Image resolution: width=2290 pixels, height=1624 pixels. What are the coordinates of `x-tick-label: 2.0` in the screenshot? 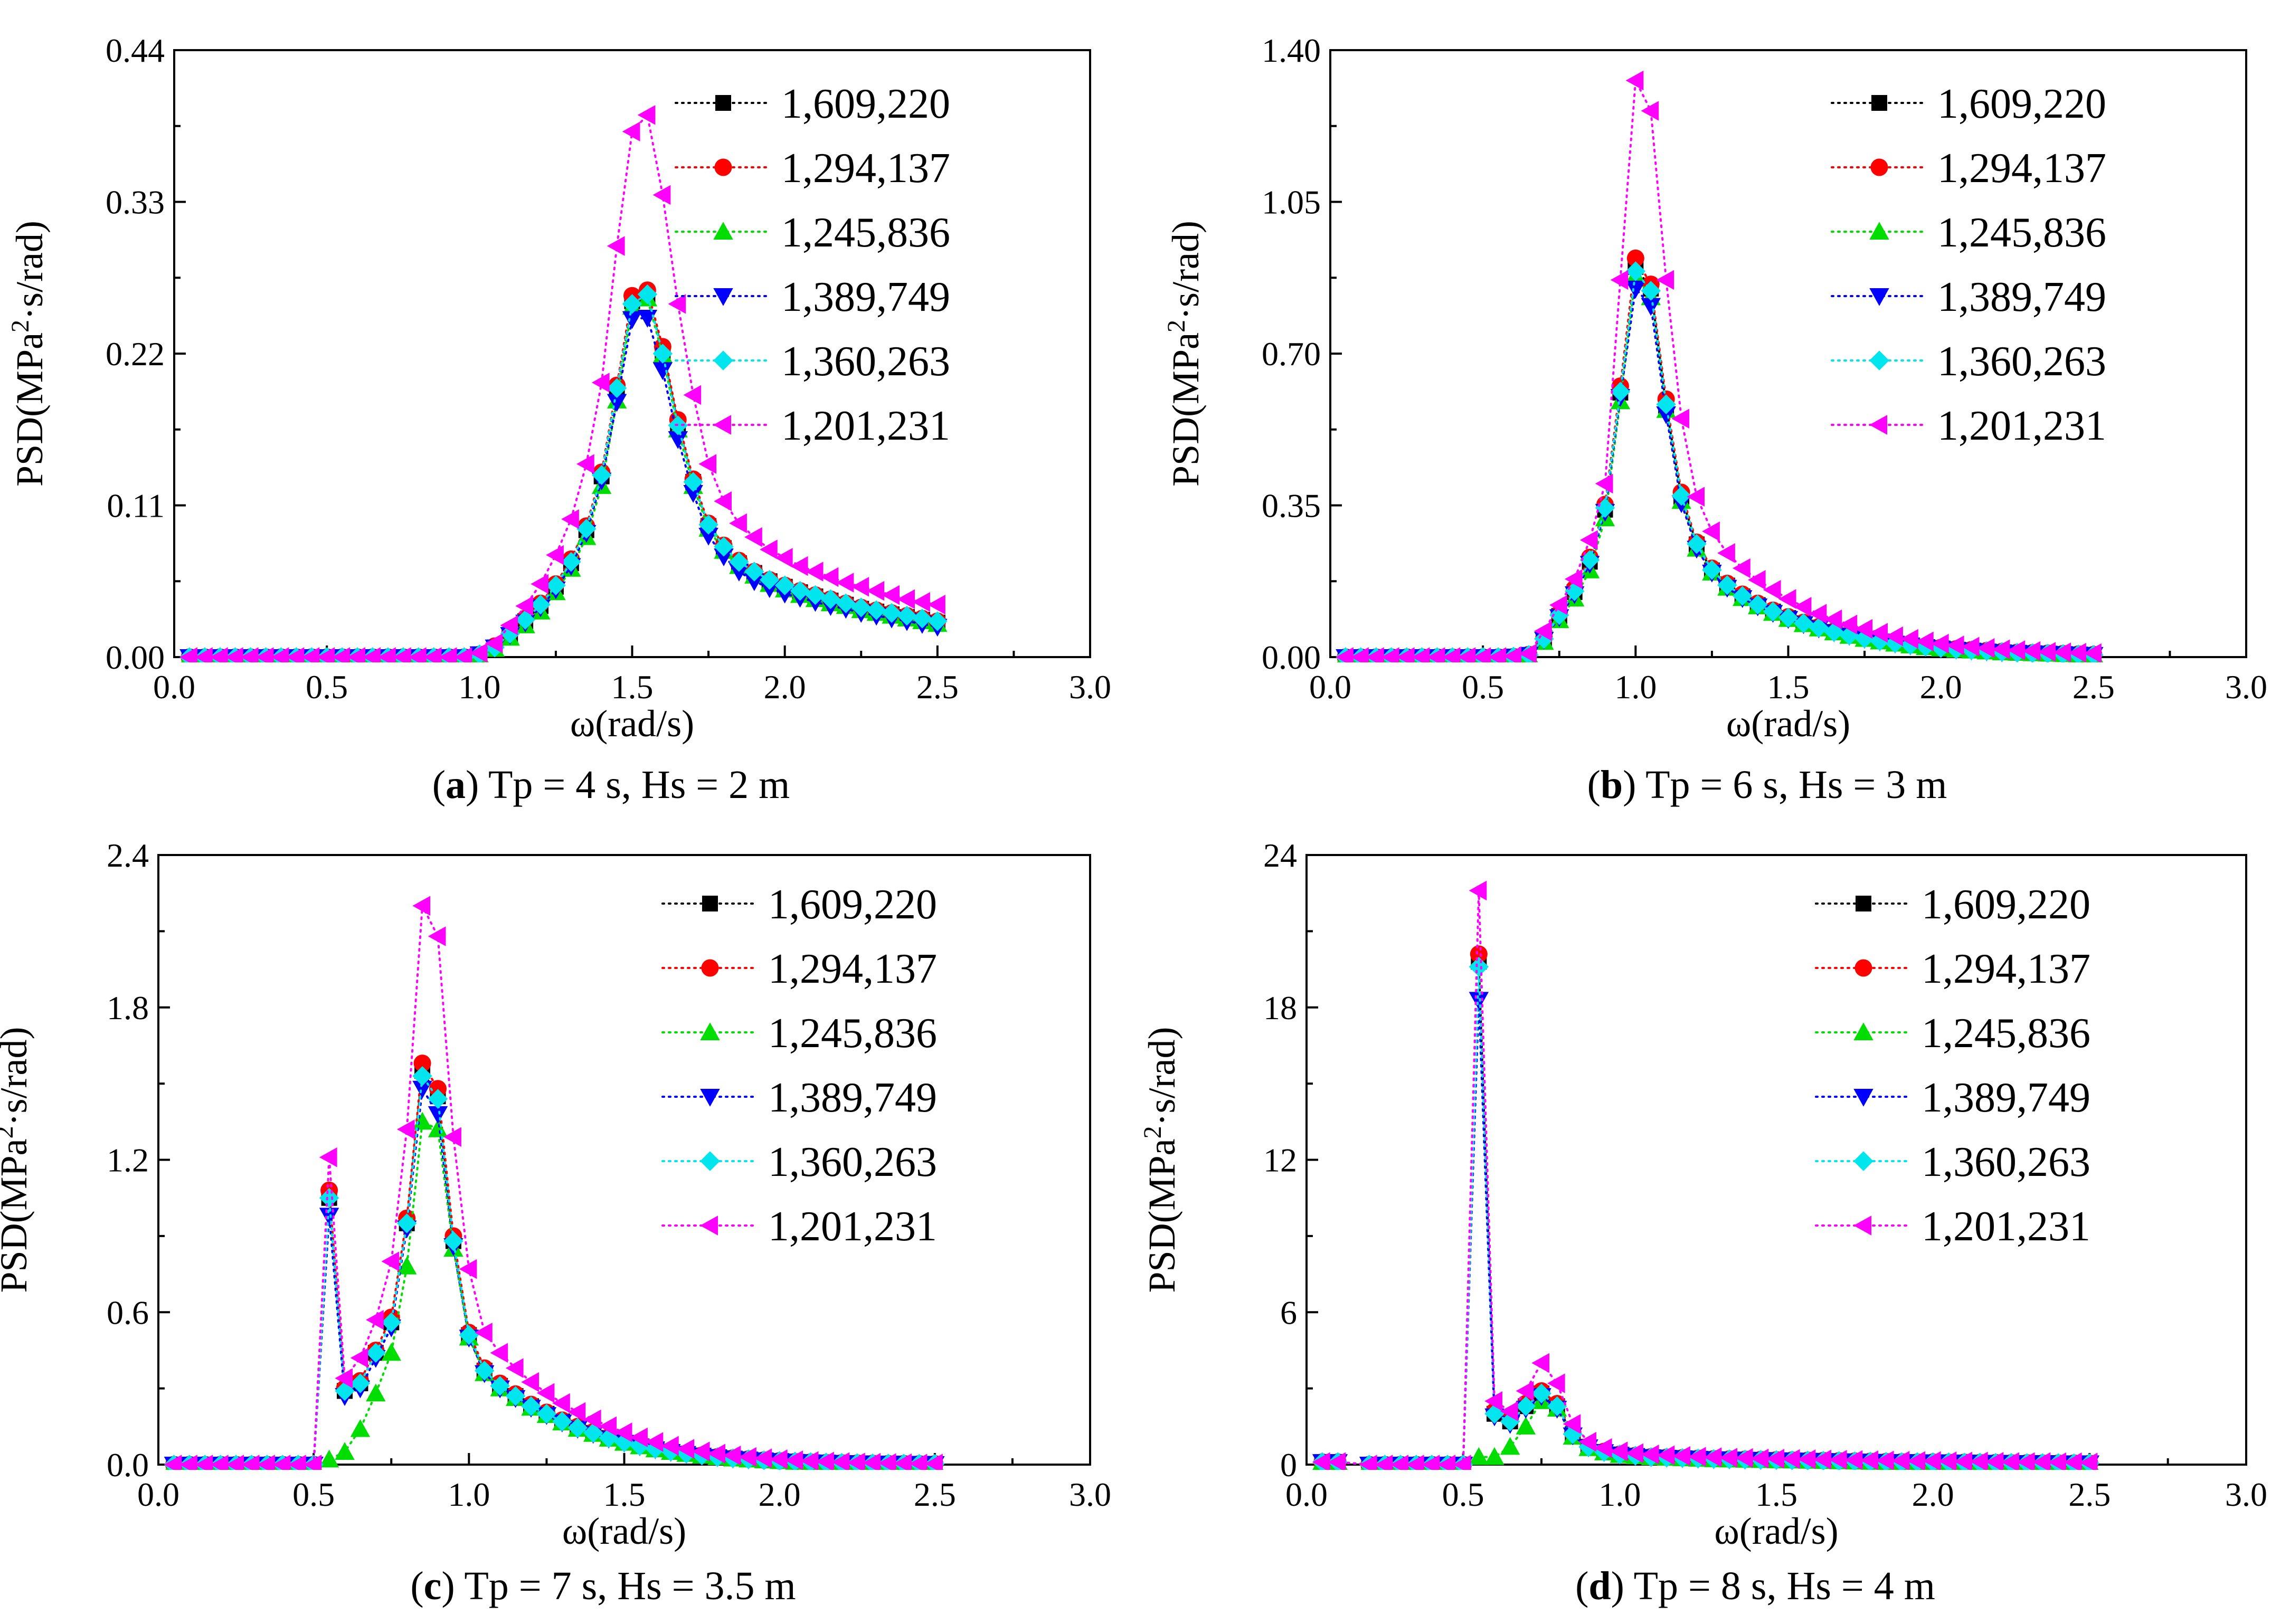 It's located at (1933, 1494).